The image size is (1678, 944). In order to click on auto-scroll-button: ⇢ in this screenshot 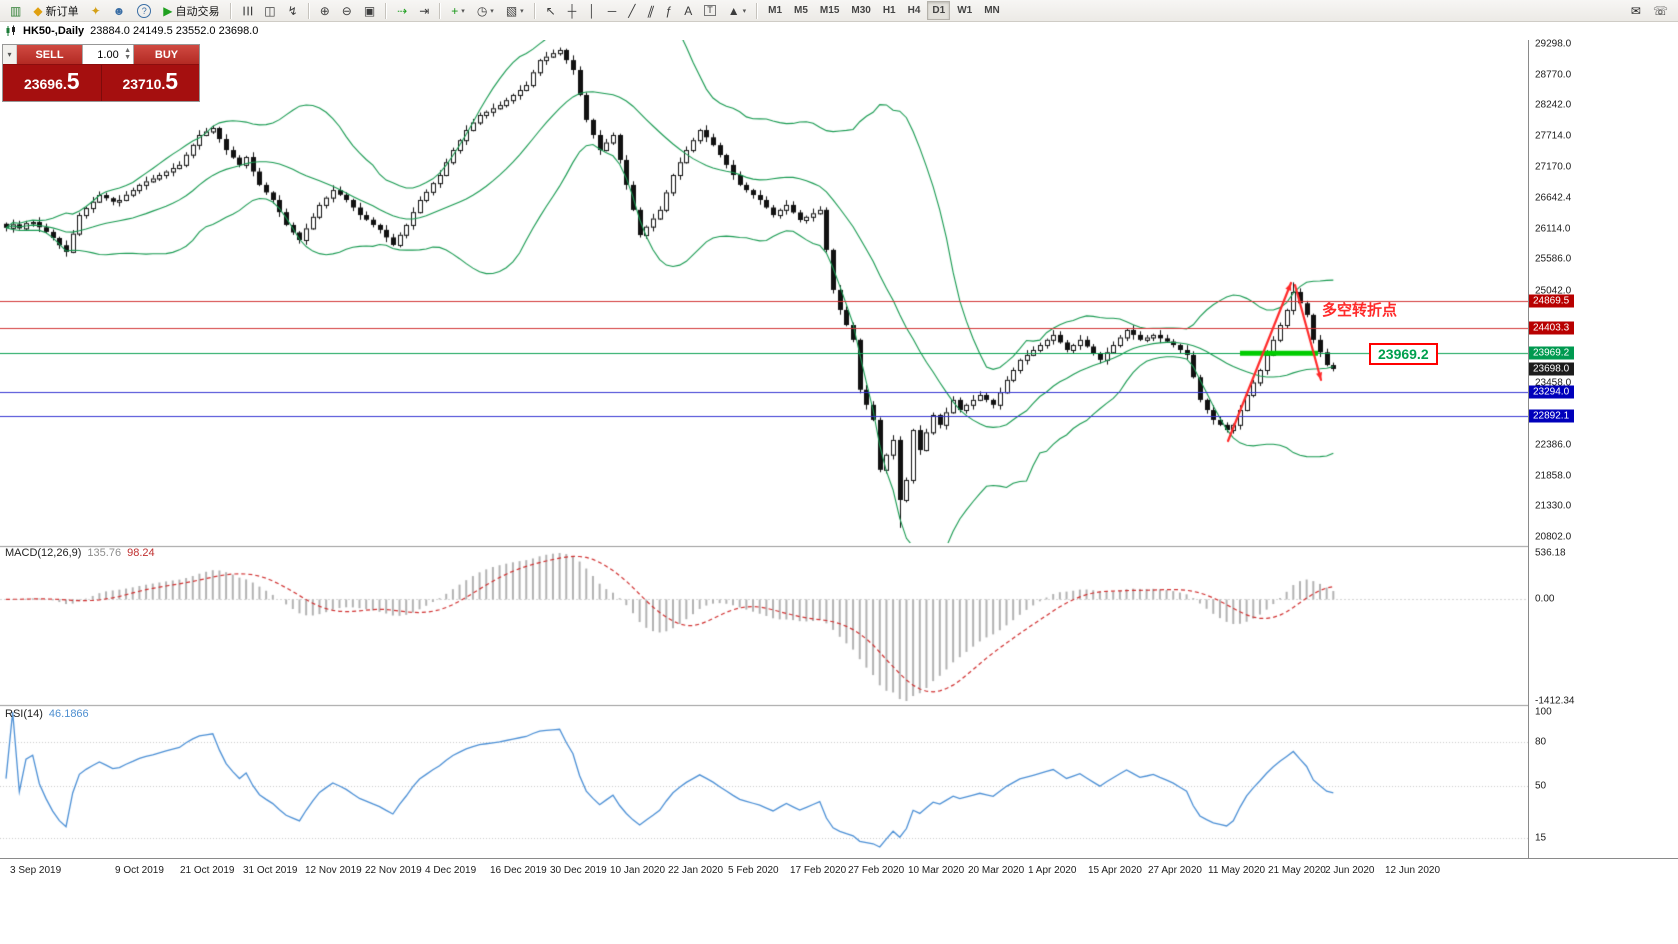, I will do `click(402, 10)`.